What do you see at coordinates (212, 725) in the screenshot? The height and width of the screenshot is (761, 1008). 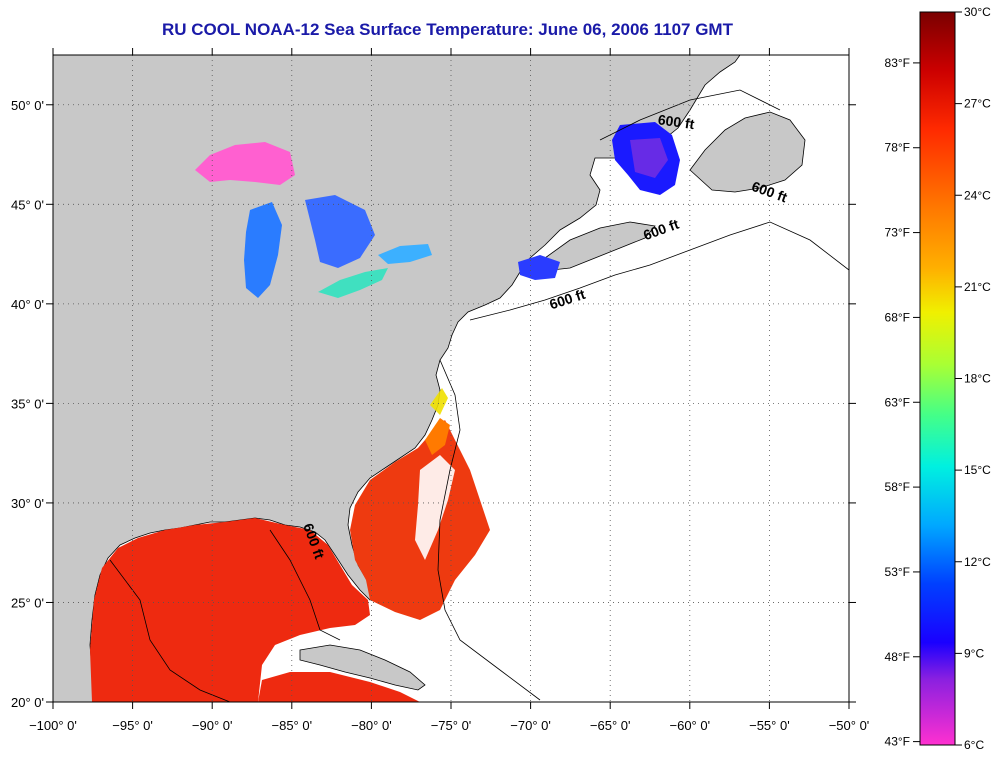 I see `x-tick-label: −90° 0'` at bounding box center [212, 725].